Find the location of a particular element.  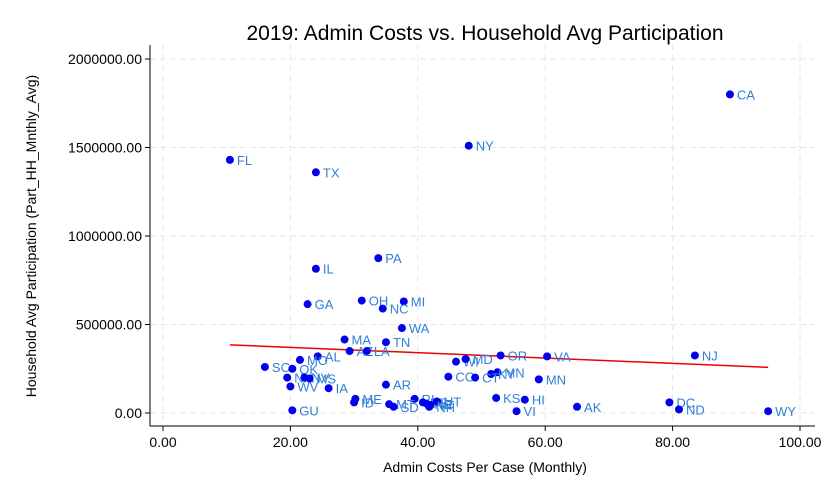

y-tick-label: 2000000.00 is located at coordinates (105, 59).